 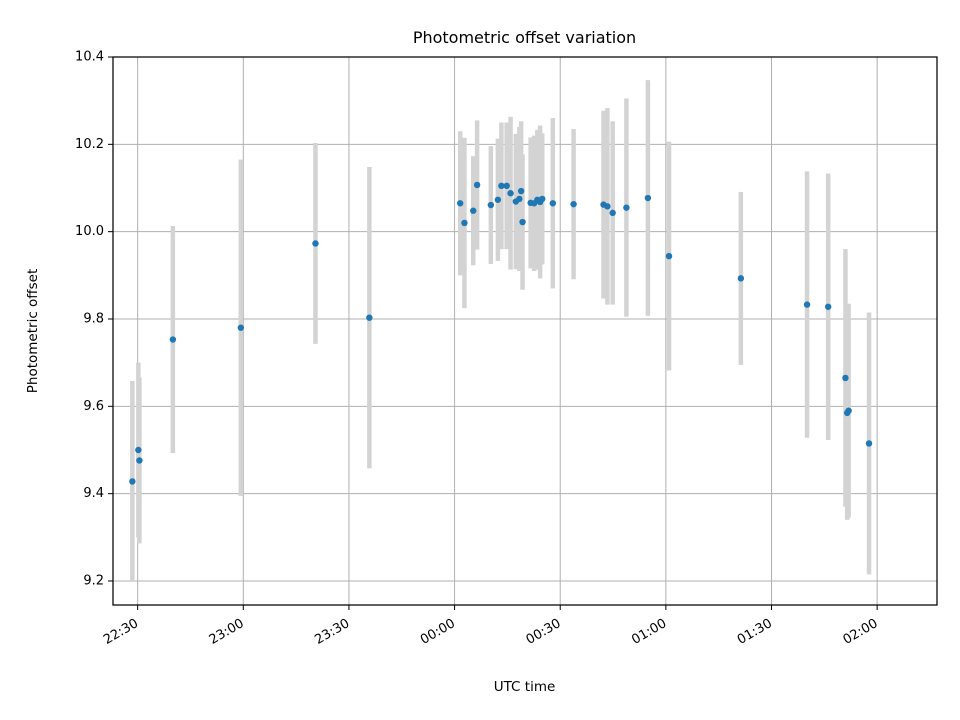 I want to click on y-tick-label: 10.2, so click(x=89, y=144).